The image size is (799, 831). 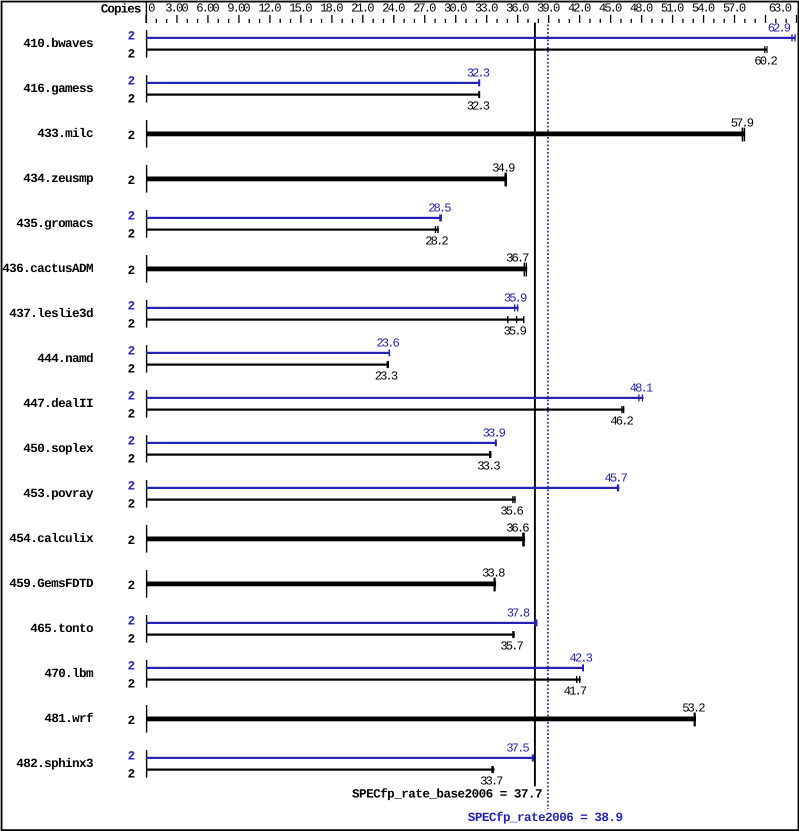 I want to click on svg-text: 33.9, so click(x=494, y=434).